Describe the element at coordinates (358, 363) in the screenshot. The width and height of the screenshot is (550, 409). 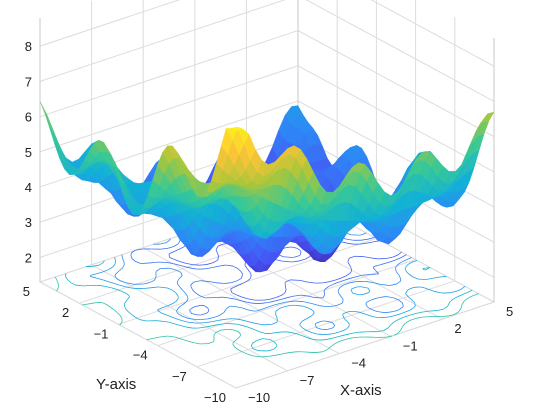
I see `x-tick-label: −4` at that location.